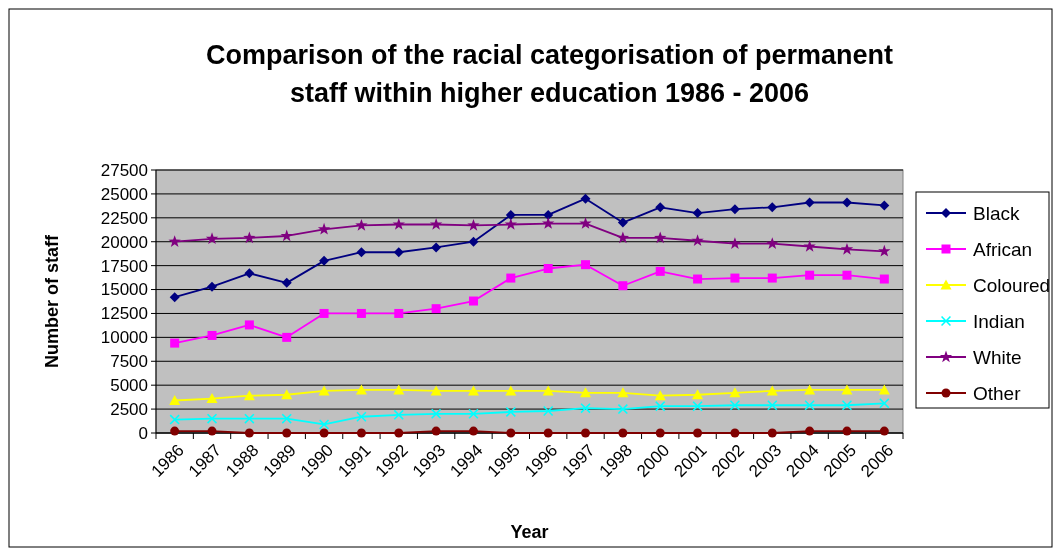  I want to click on legend-label: Indian, so click(999, 321).